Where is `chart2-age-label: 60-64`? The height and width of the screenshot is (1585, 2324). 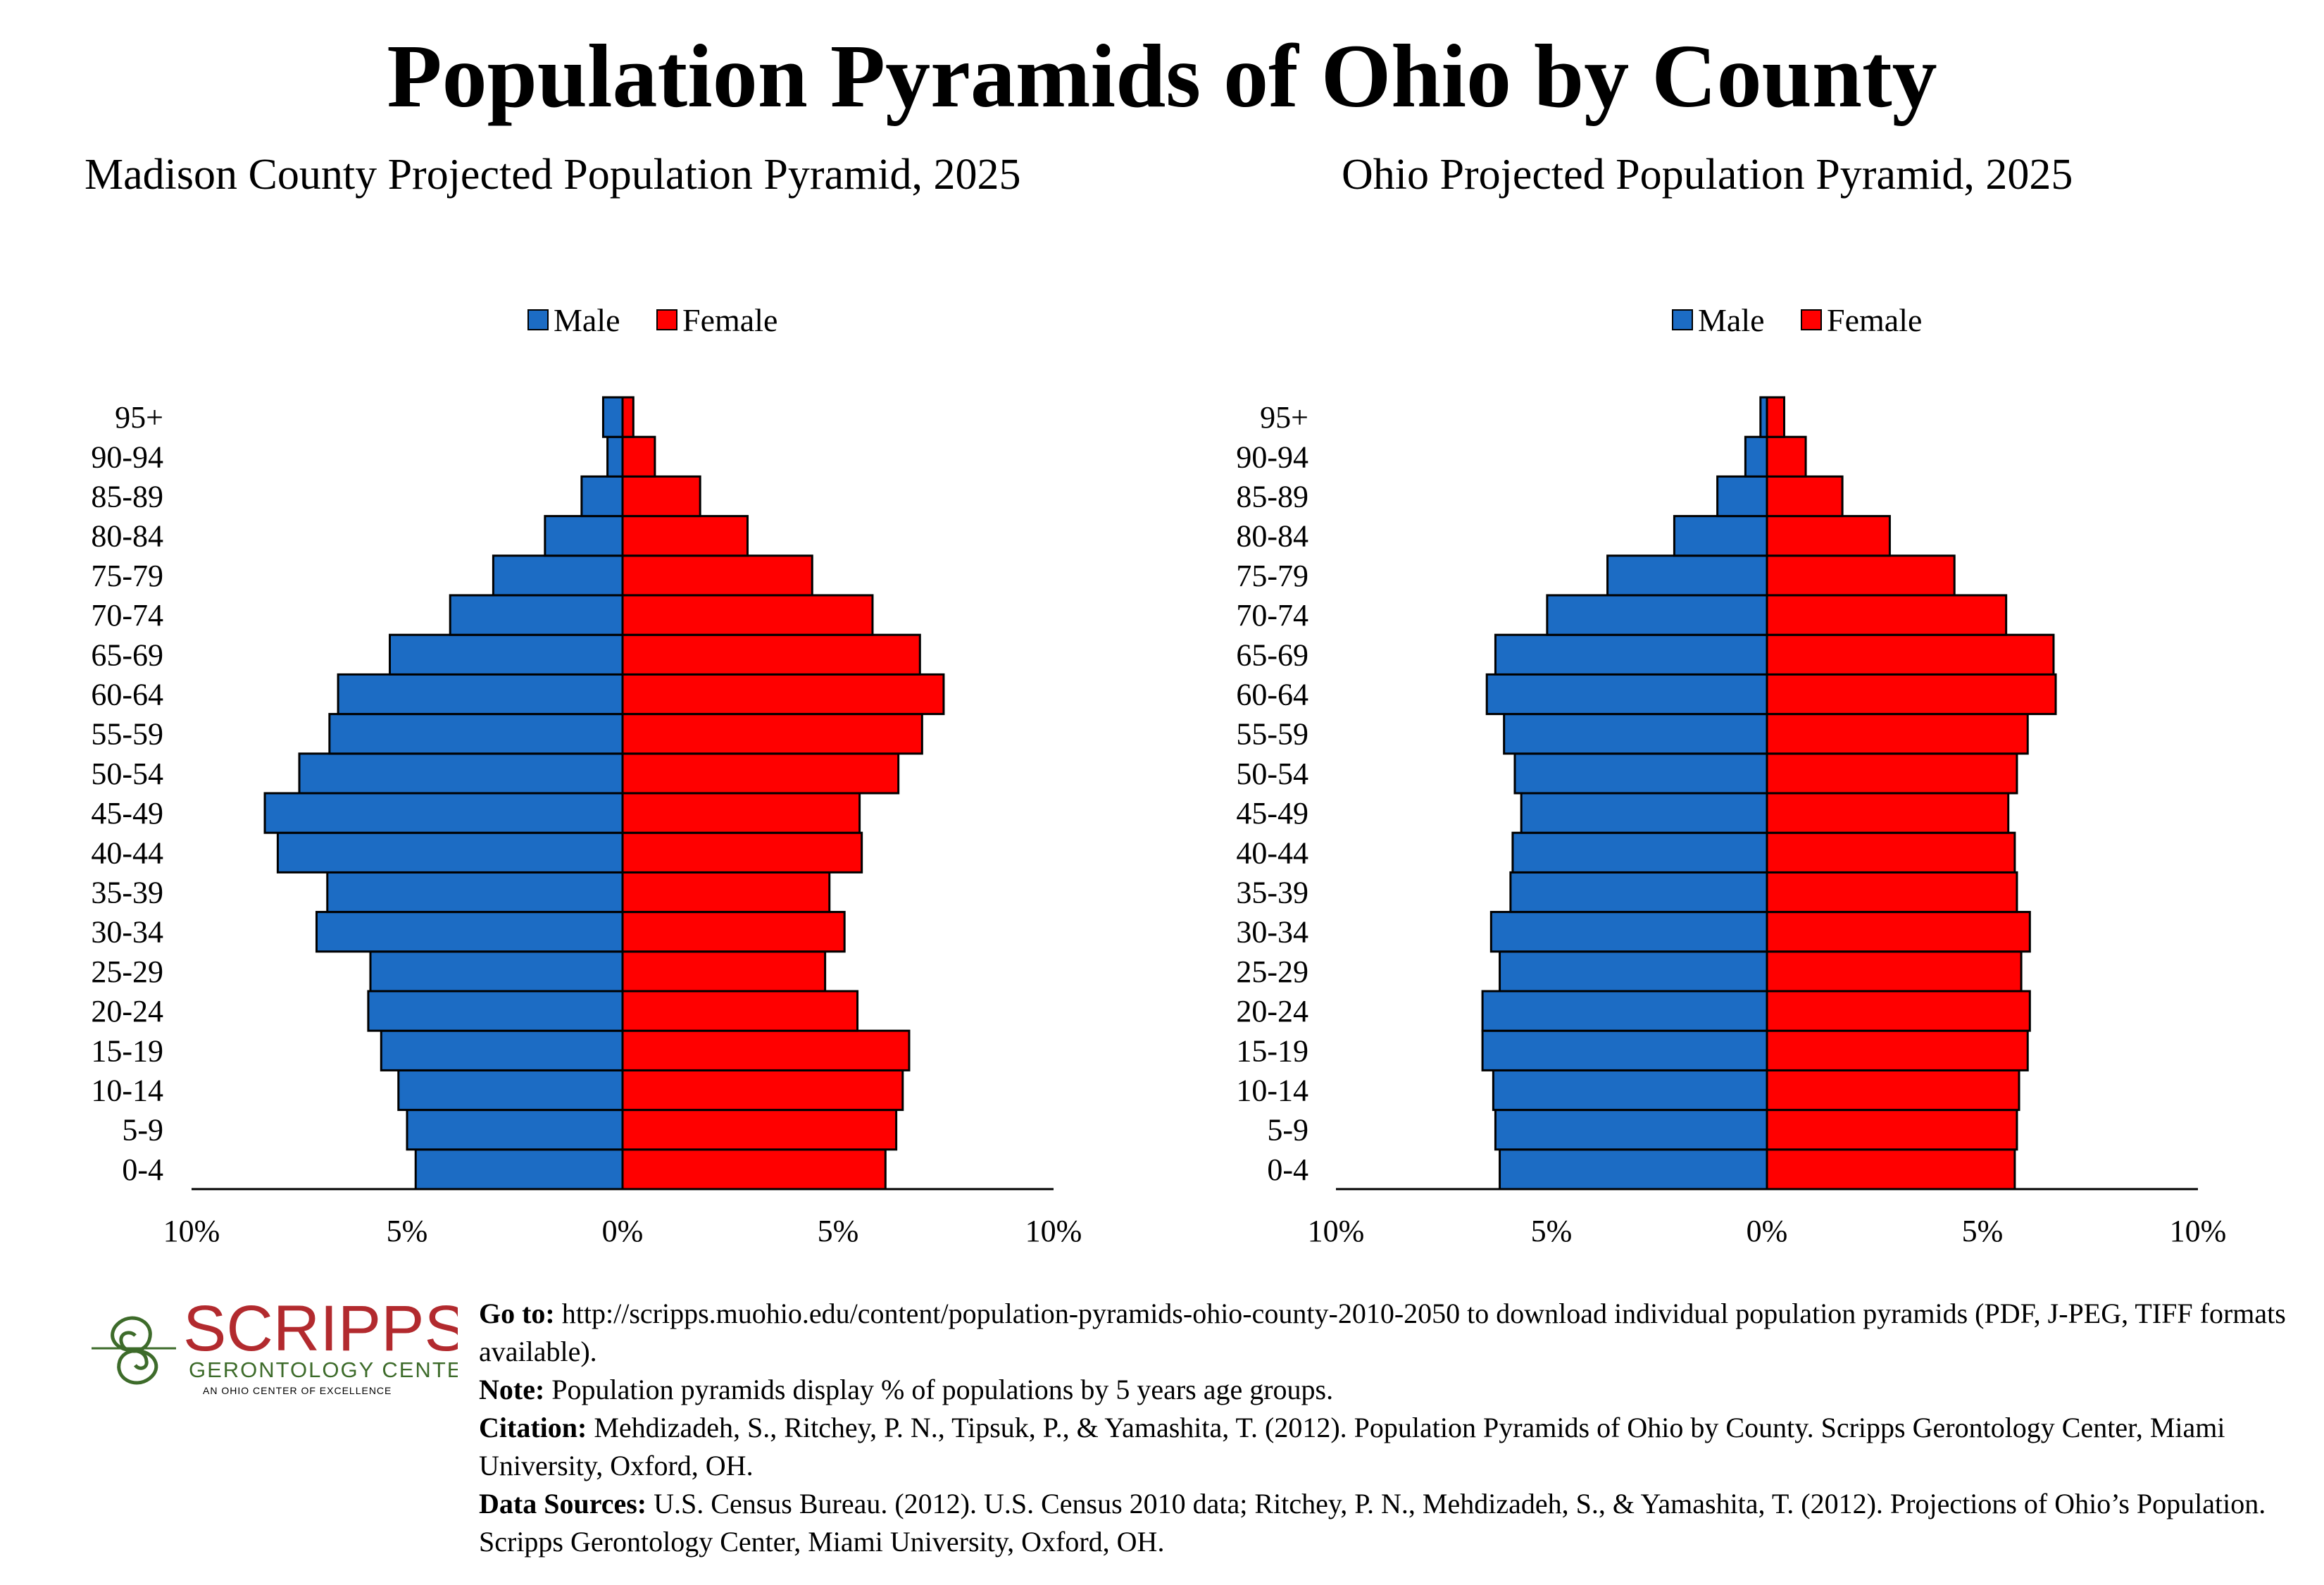
chart2-age-label: 60-64 is located at coordinates (1272, 695).